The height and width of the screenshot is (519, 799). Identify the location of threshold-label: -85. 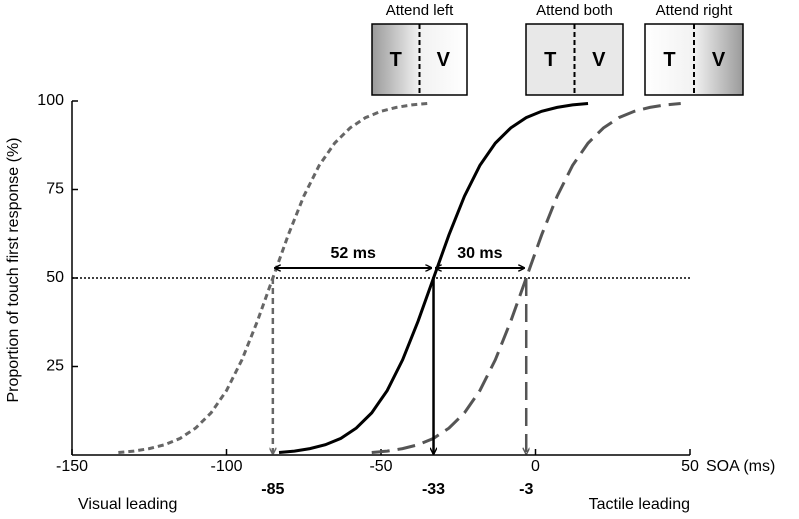
(272, 489).